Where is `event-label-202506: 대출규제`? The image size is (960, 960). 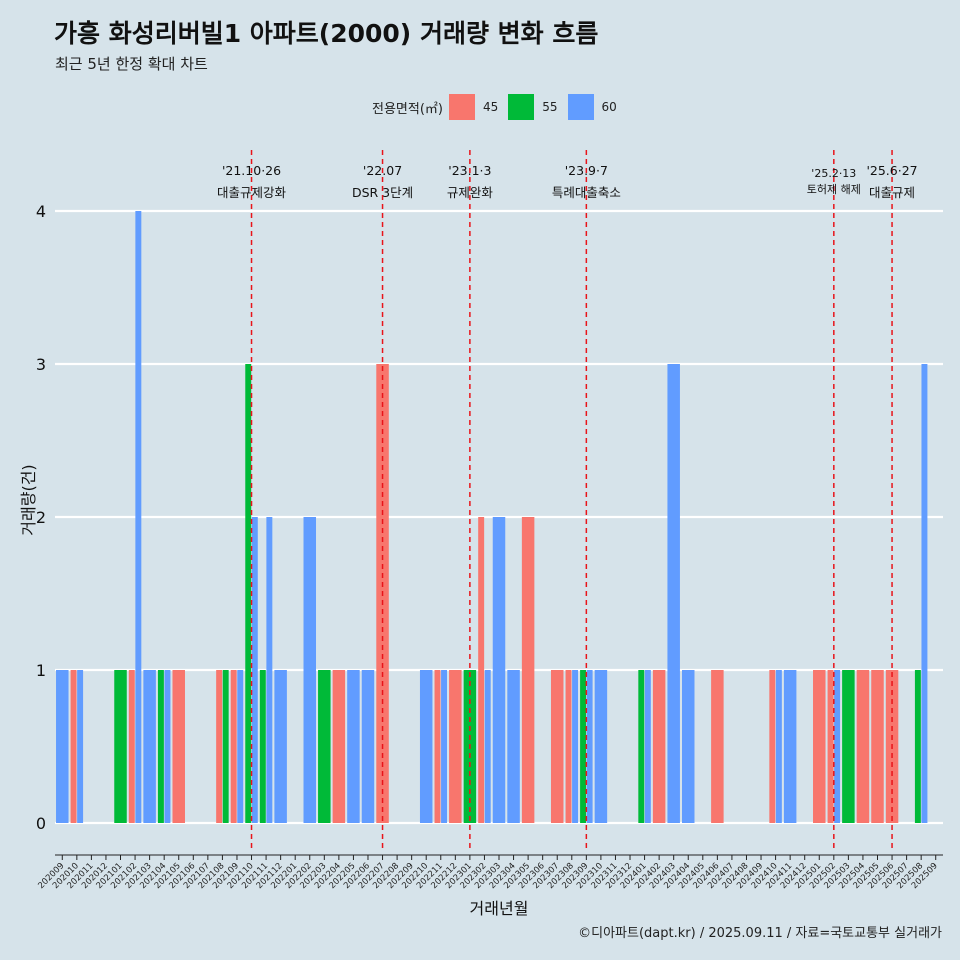 event-label-202506: 대출규제 is located at coordinates (892, 192).